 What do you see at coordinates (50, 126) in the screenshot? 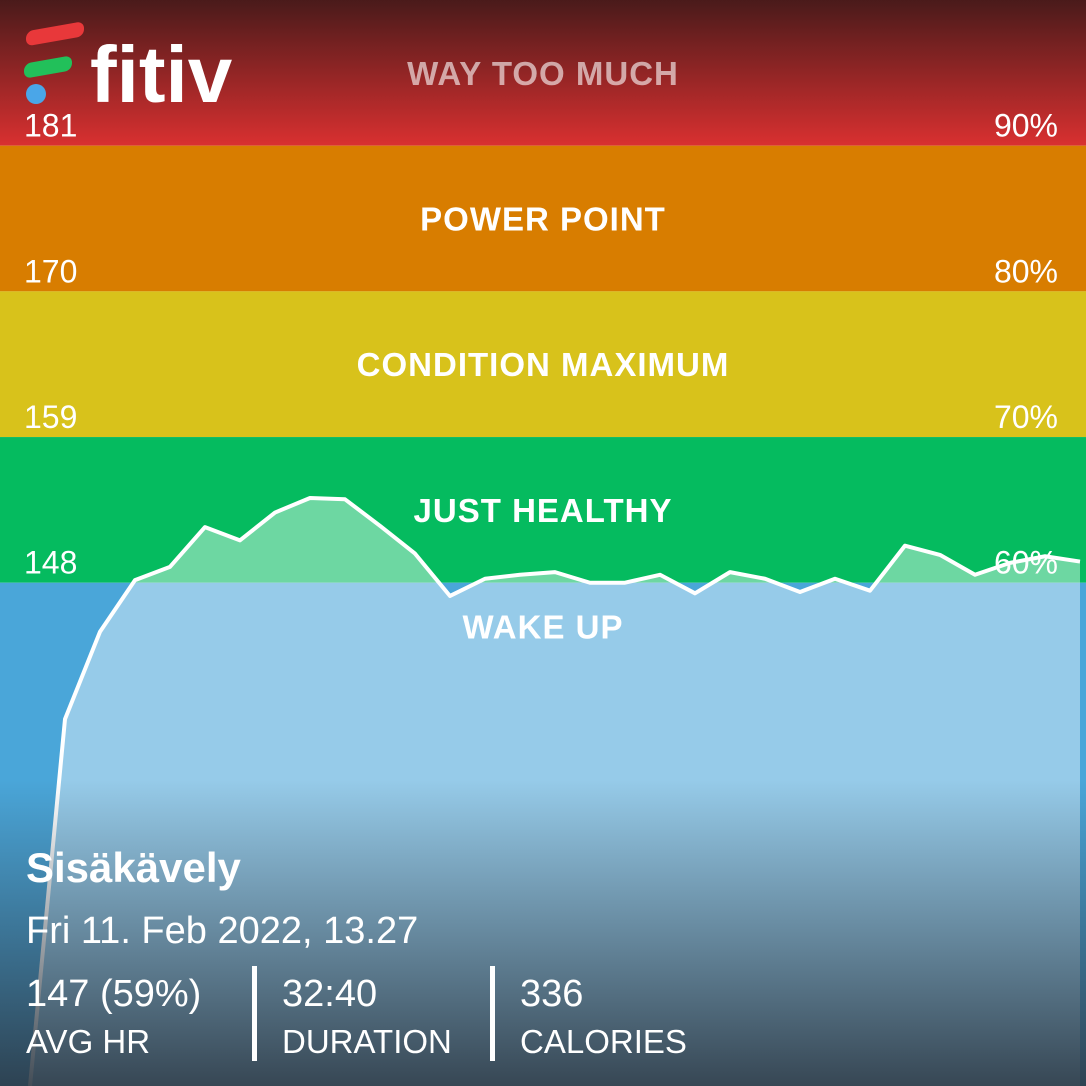
I see `zone-bpm: 181` at bounding box center [50, 126].